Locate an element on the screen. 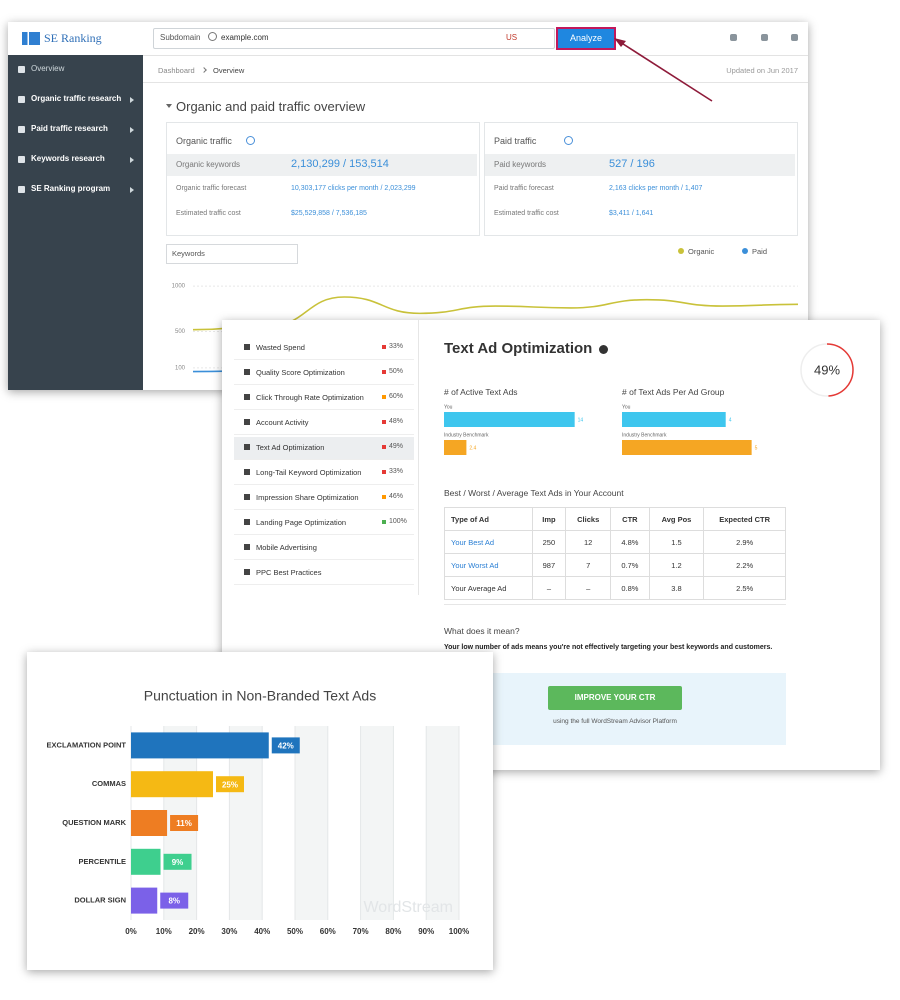 This screenshot has height=1000, width=900. cta-button: IMPROVE YOUR CTR is located at coordinates (615, 698).